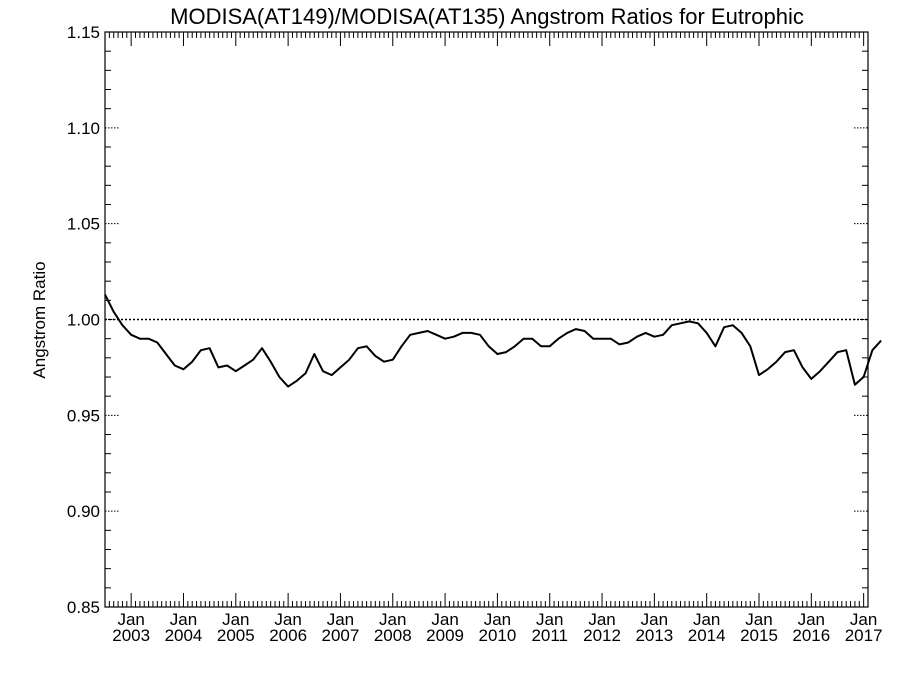  I want to click on y-tick-label: 0.90, so click(83, 511).